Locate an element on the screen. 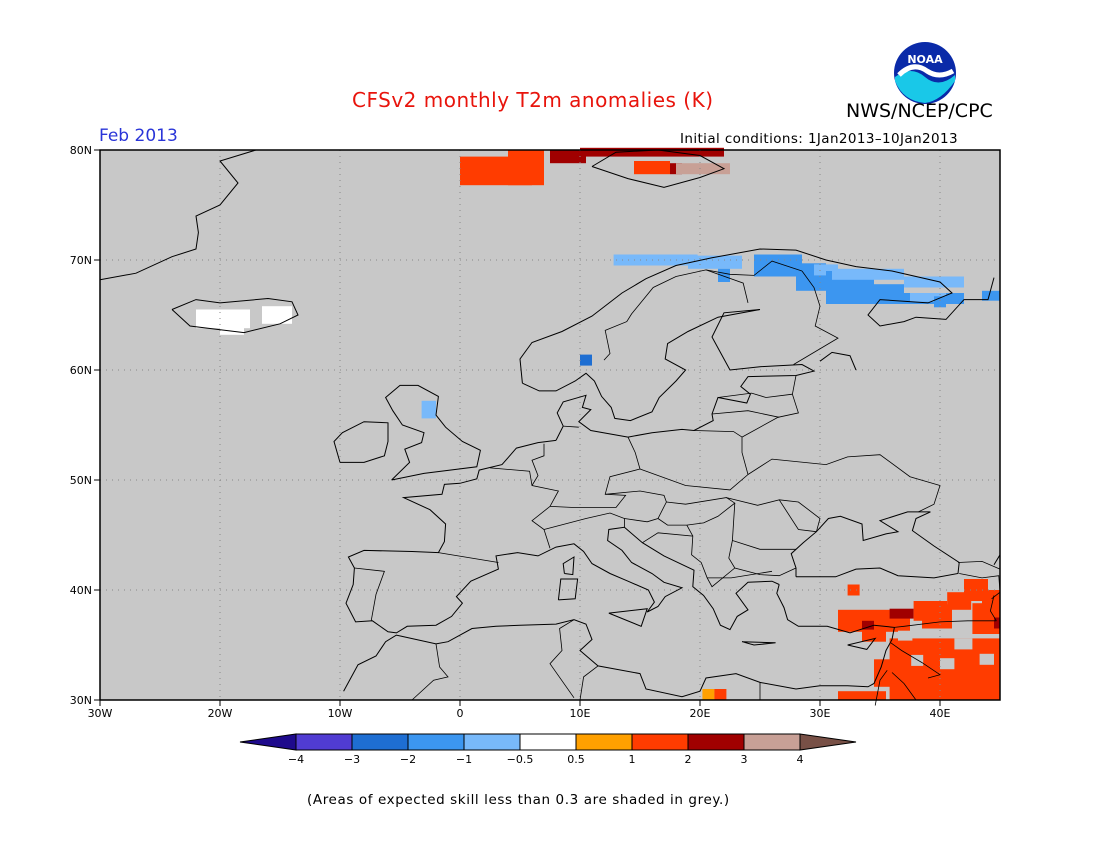 Image resolution: width=1100 pixels, height=850 pixels. lon-tick-label: 10E is located at coordinates (580, 713).